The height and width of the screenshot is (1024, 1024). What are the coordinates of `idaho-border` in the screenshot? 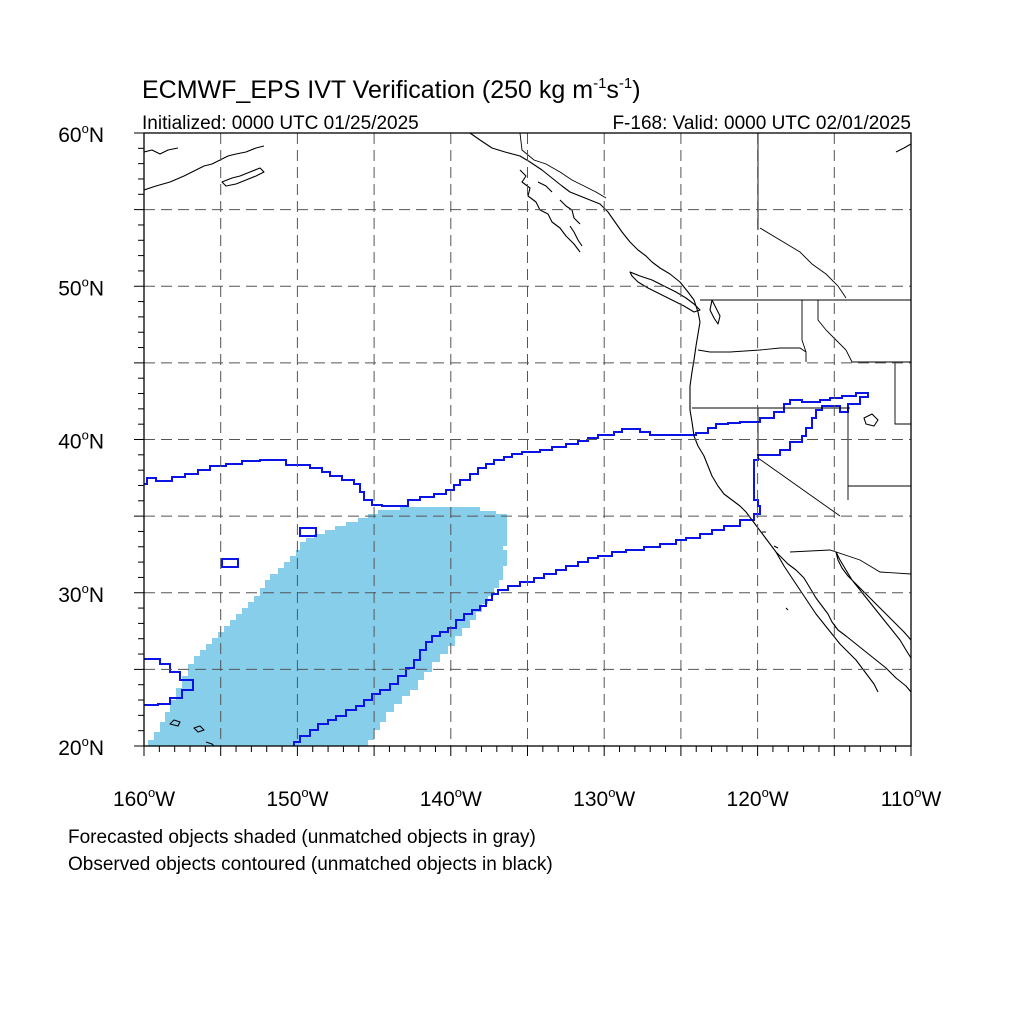 It's located at (834, 331).